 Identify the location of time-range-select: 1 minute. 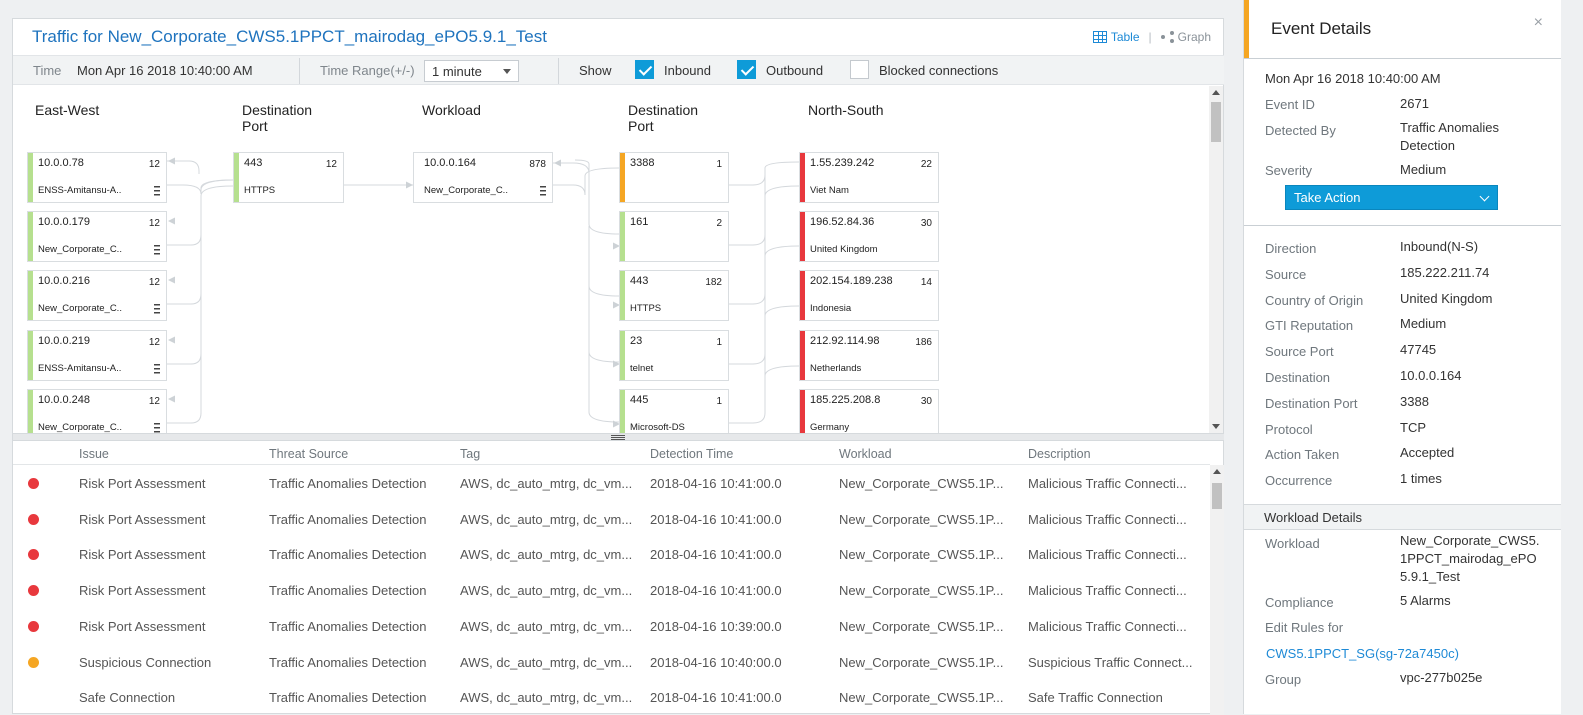
(471, 71).